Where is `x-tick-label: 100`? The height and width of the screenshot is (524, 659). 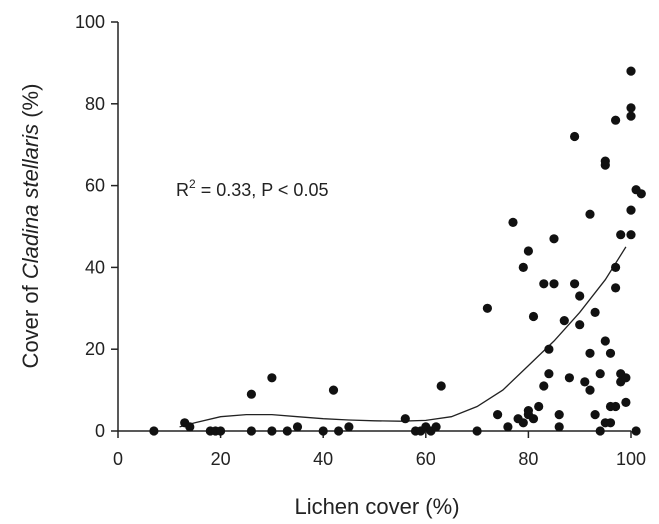
x-tick-label: 100 is located at coordinates (631, 459).